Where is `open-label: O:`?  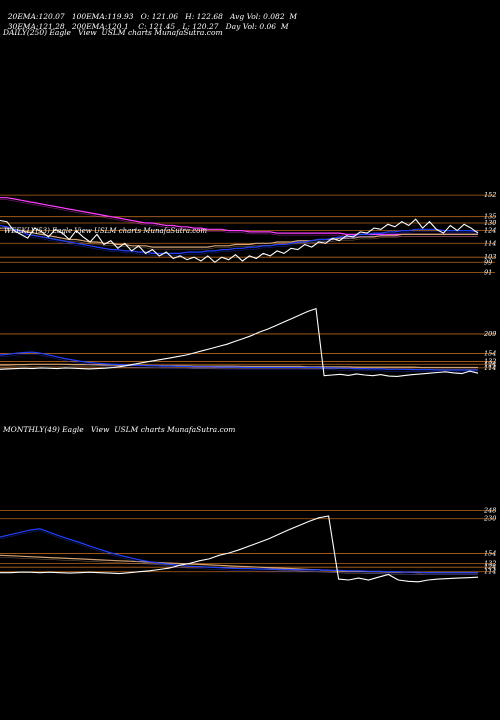
open-label: O: is located at coordinates (145, 16).